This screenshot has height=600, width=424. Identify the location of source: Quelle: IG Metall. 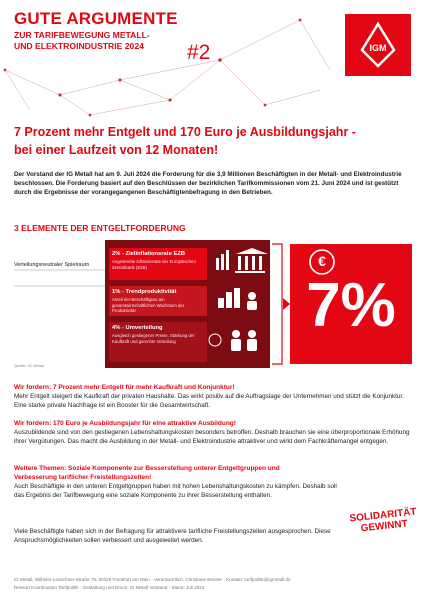
(29, 365).